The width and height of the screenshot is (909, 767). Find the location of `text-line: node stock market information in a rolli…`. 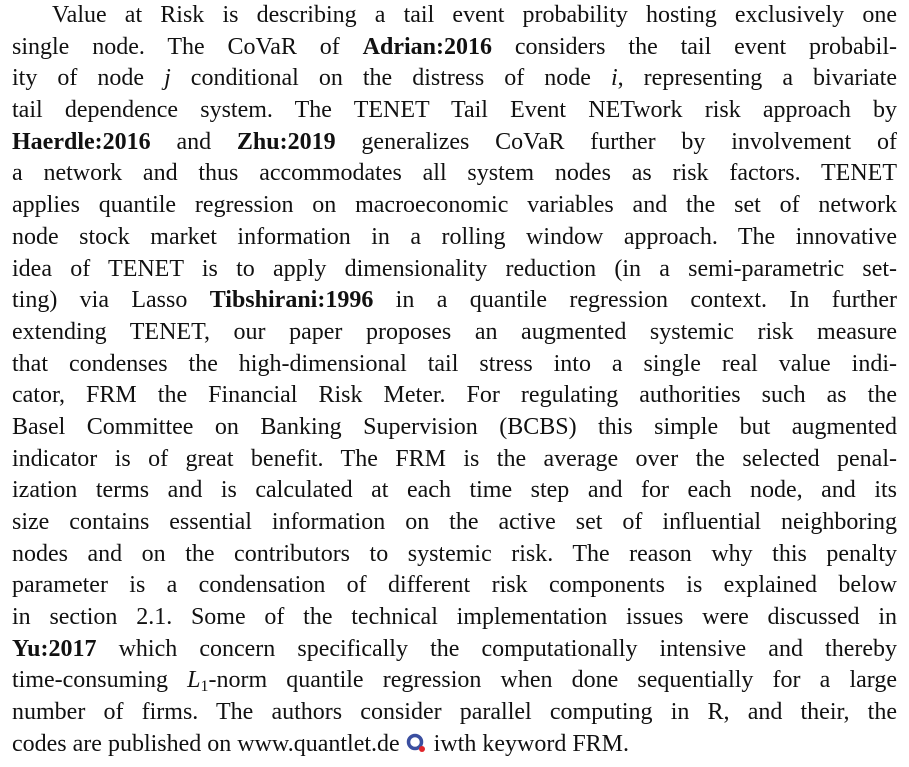

text-line: node stock market information in a rolli… is located at coordinates (454, 238).